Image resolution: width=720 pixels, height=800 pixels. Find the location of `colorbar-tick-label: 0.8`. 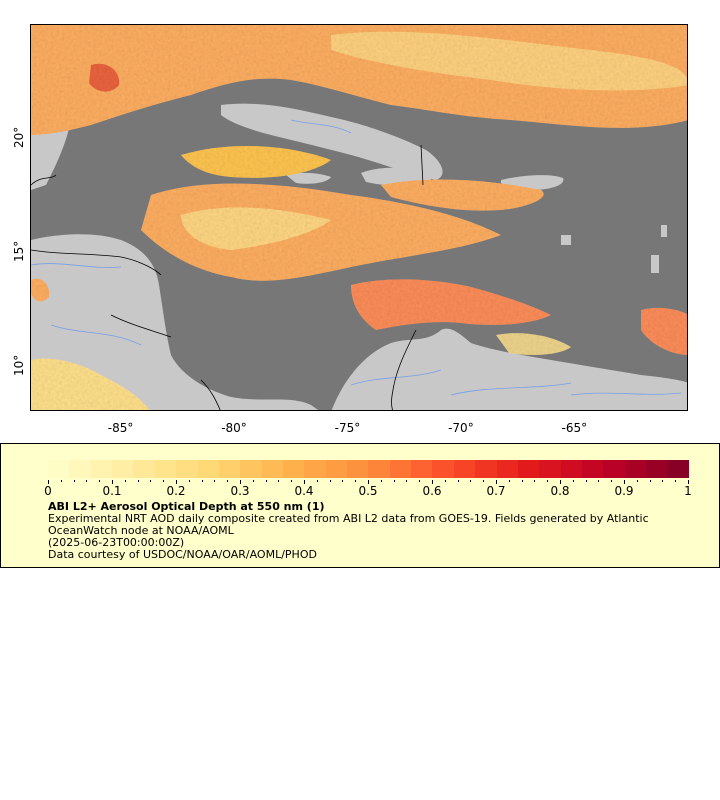

colorbar-tick-label: 0.8 is located at coordinates (560, 491).